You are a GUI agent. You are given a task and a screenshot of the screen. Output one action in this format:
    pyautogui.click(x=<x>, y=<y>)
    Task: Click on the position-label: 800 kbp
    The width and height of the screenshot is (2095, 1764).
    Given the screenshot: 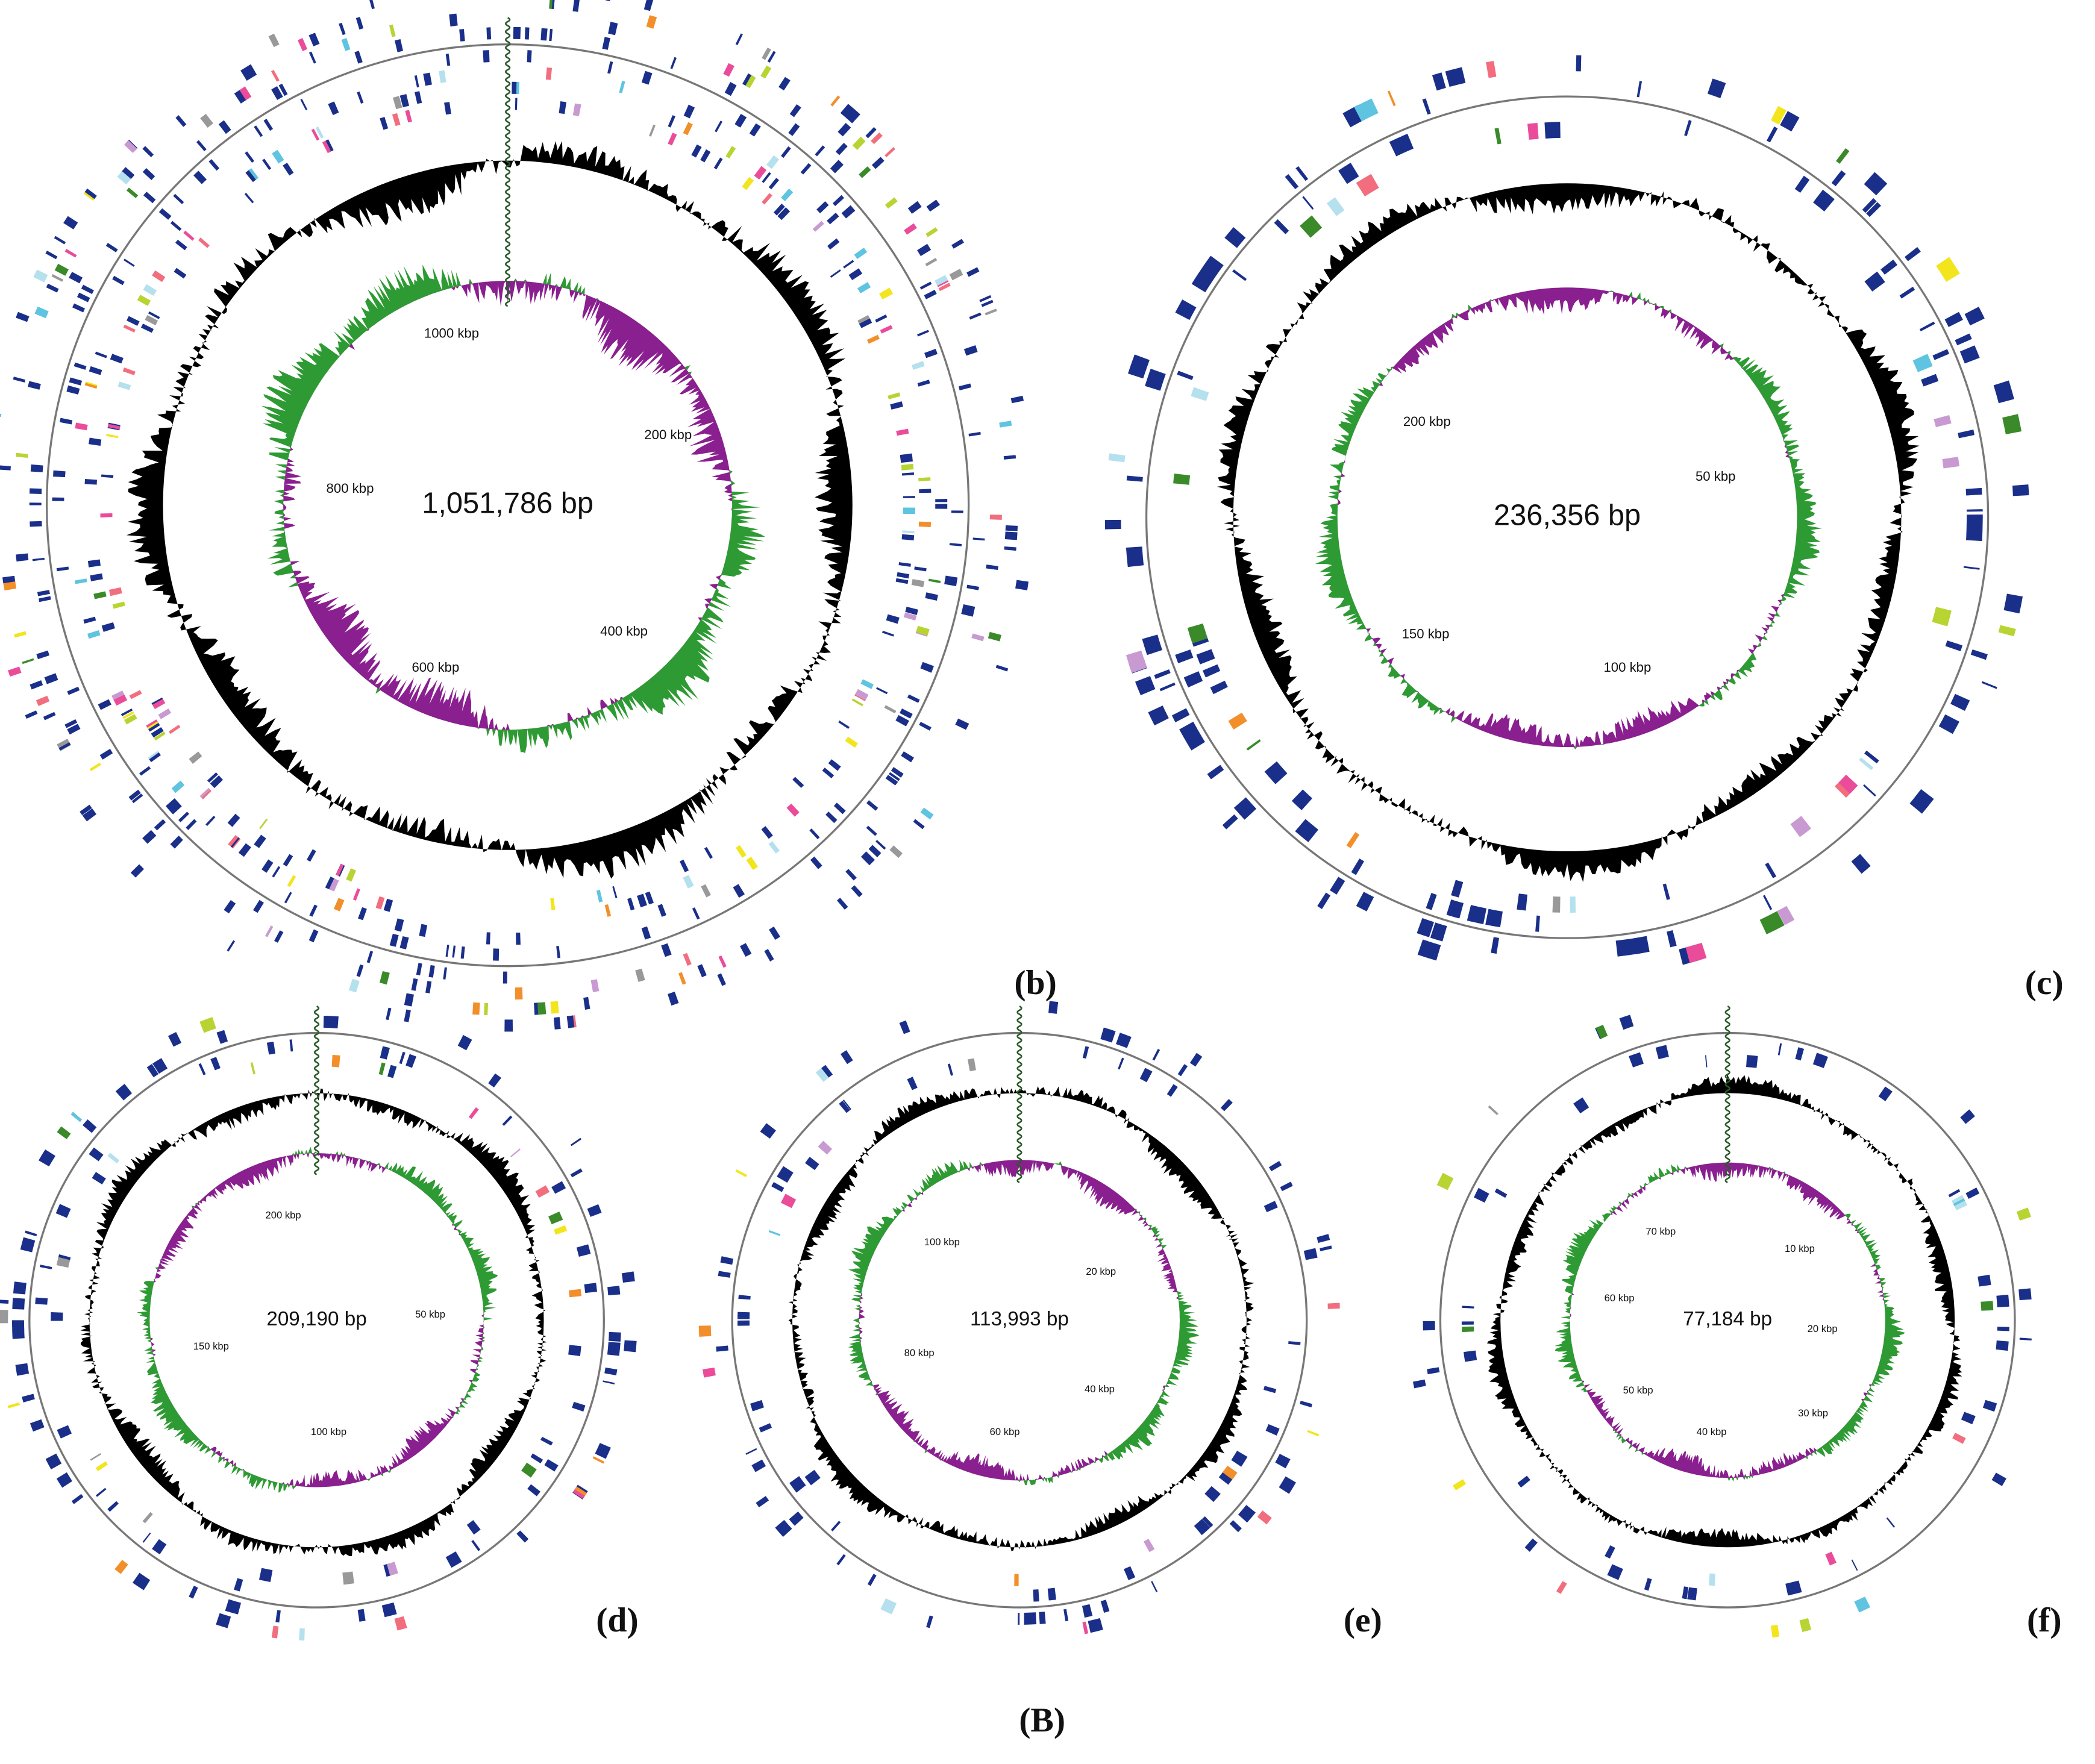 What is the action you would take?
    pyautogui.click(x=351, y=488)
    